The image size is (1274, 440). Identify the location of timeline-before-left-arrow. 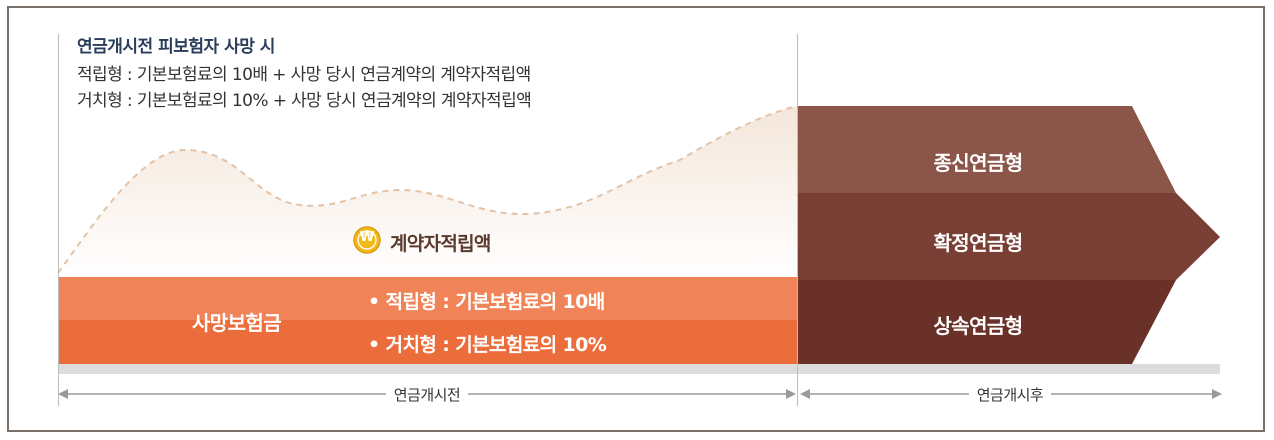
(63, 394).